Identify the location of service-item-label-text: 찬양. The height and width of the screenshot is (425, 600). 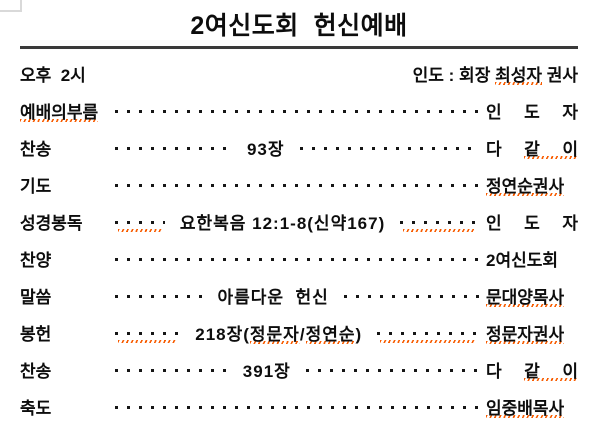
(36, 260).